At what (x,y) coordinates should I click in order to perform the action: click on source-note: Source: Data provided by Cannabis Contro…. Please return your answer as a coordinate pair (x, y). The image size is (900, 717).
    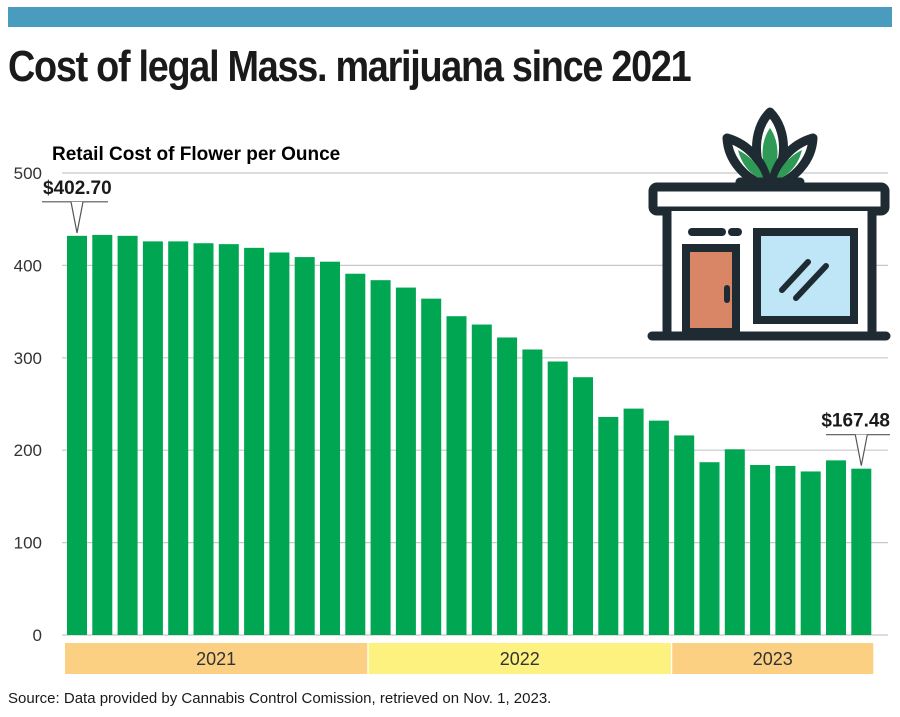
    Looking at the image, I should click on (280, 698).